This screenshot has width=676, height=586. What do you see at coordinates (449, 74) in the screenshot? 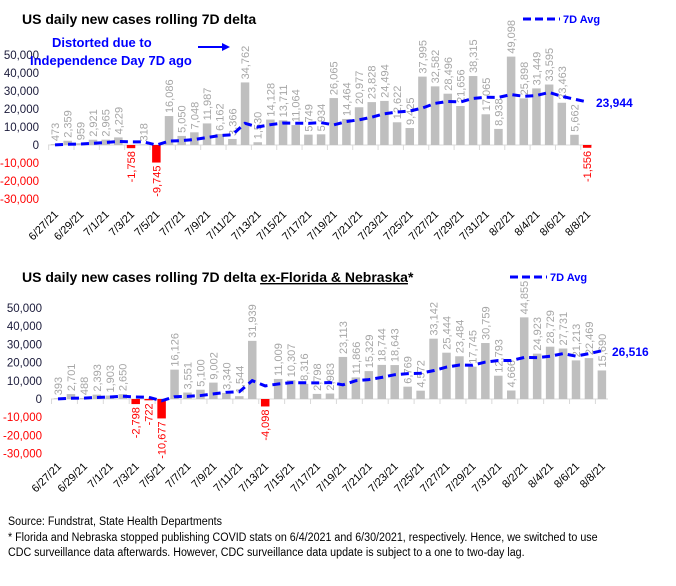
I see `data-label: 28,496` at bounding box center [449, 74].